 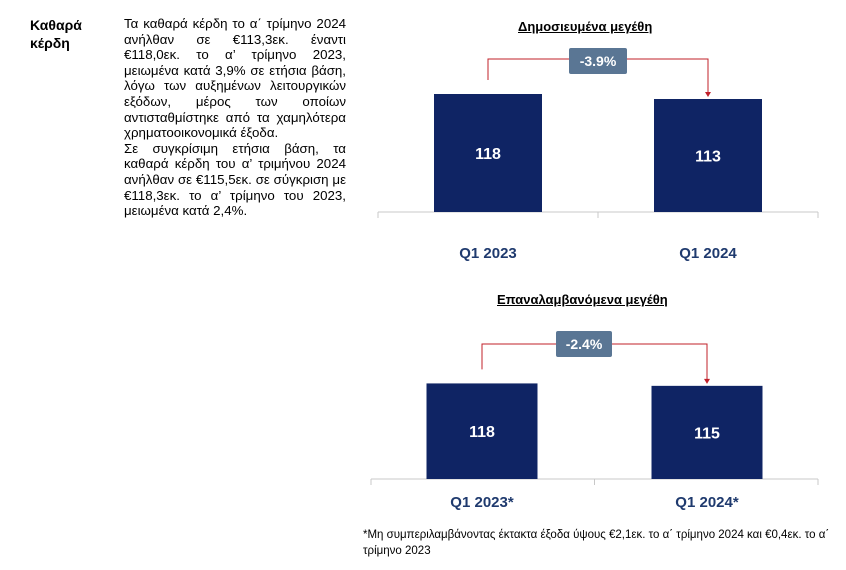 What do you see at coordinates (660, 361) in the screenshot?
I see `chart-2-bracket-right` at bounding box center [660, 361].